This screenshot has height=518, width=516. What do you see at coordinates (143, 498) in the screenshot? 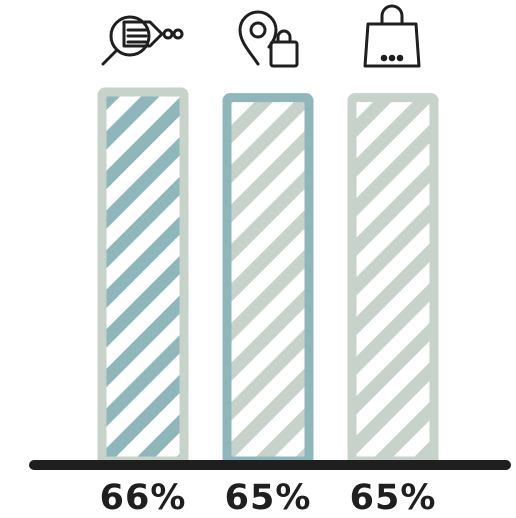
I see `value-label-1: 66%` at bounding box center [143, 498].